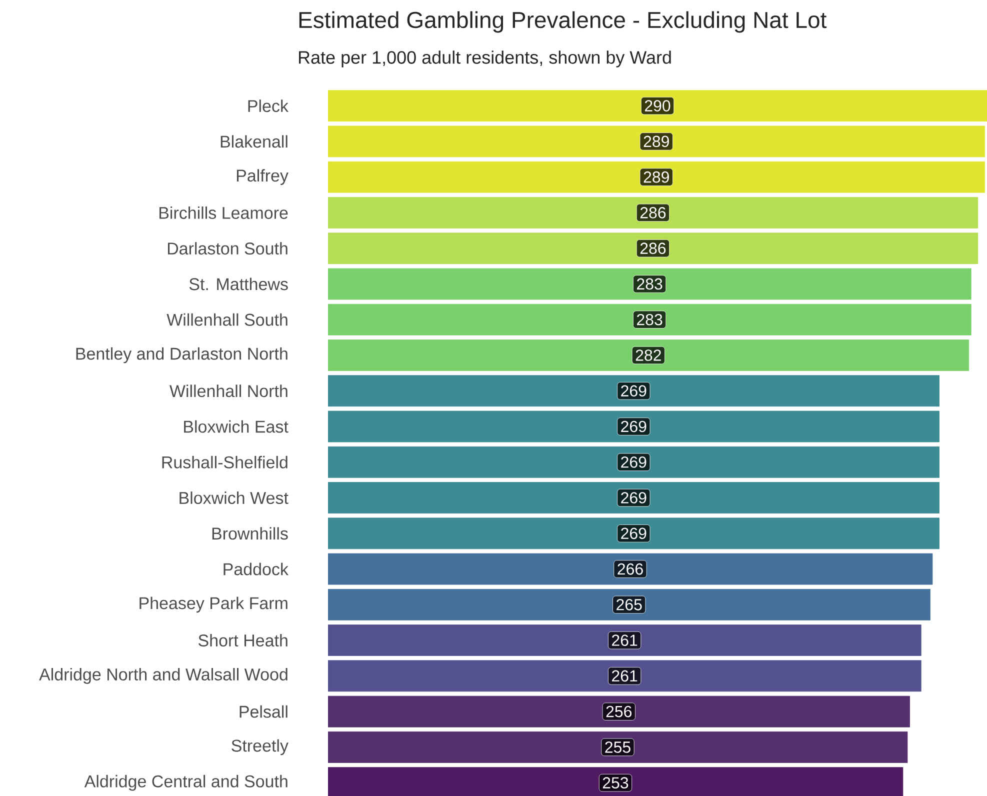 This screenshot has width=987, height=796. What do you see at coordinates (657, 106) in the screenshot?
I see `data-label: 290` at bounding box center [657, 106].